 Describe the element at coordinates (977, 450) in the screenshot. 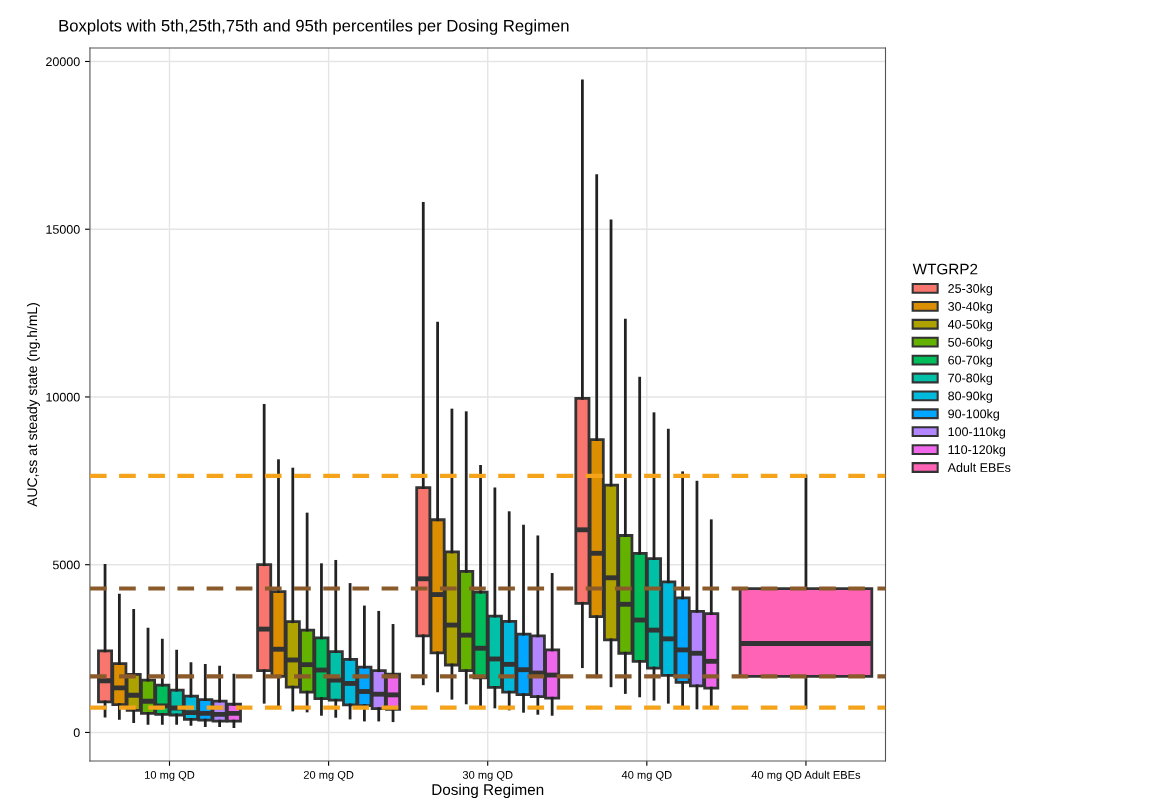

I see `legend-label: 110-120kg` at that location.